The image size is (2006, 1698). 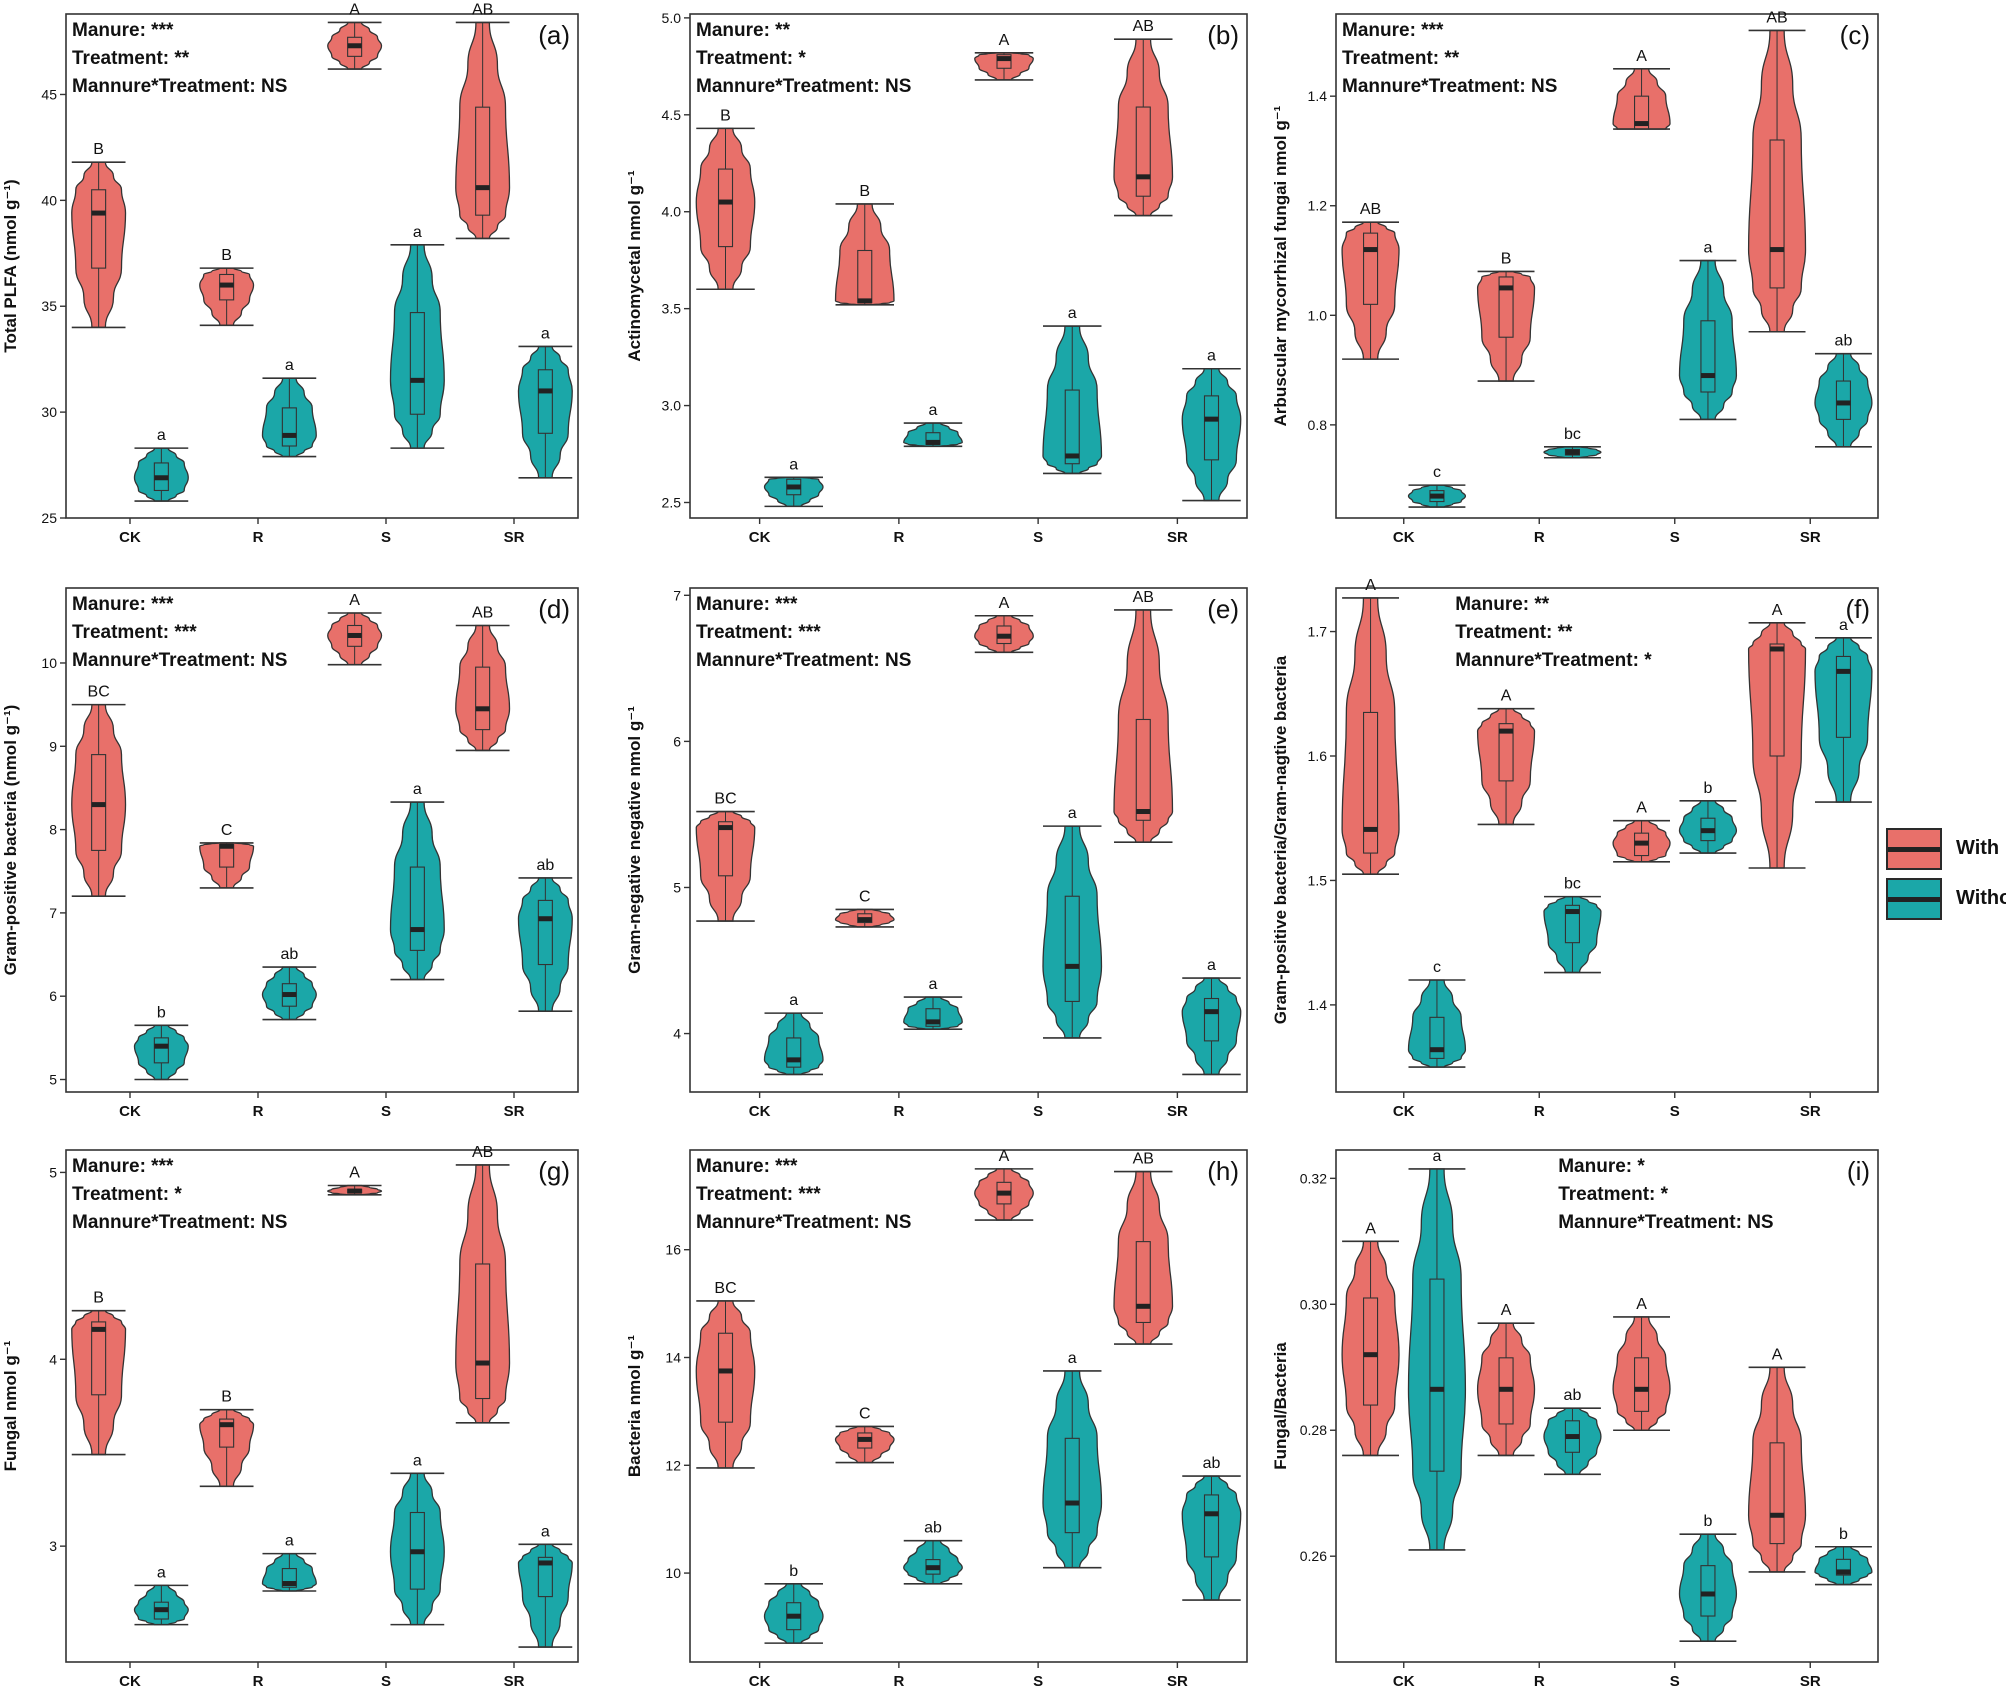 What do you see at coordinates (803, 86) in the screenshot?
I see `stats-annotation-line: Mannure*Treatment: NS` at bounding box center [803, 86].